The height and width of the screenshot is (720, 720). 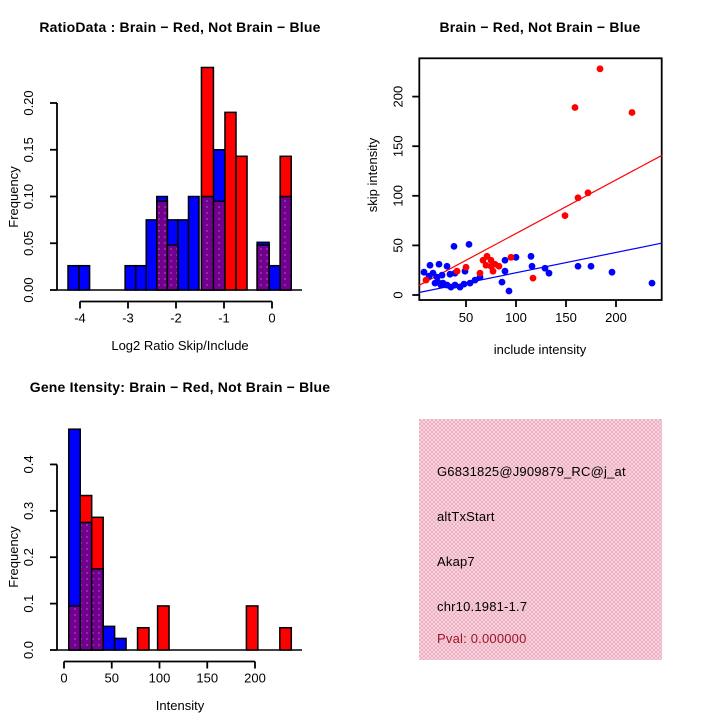 I want to click on y-tick-label: 0.05, so click(x=28, y=243).